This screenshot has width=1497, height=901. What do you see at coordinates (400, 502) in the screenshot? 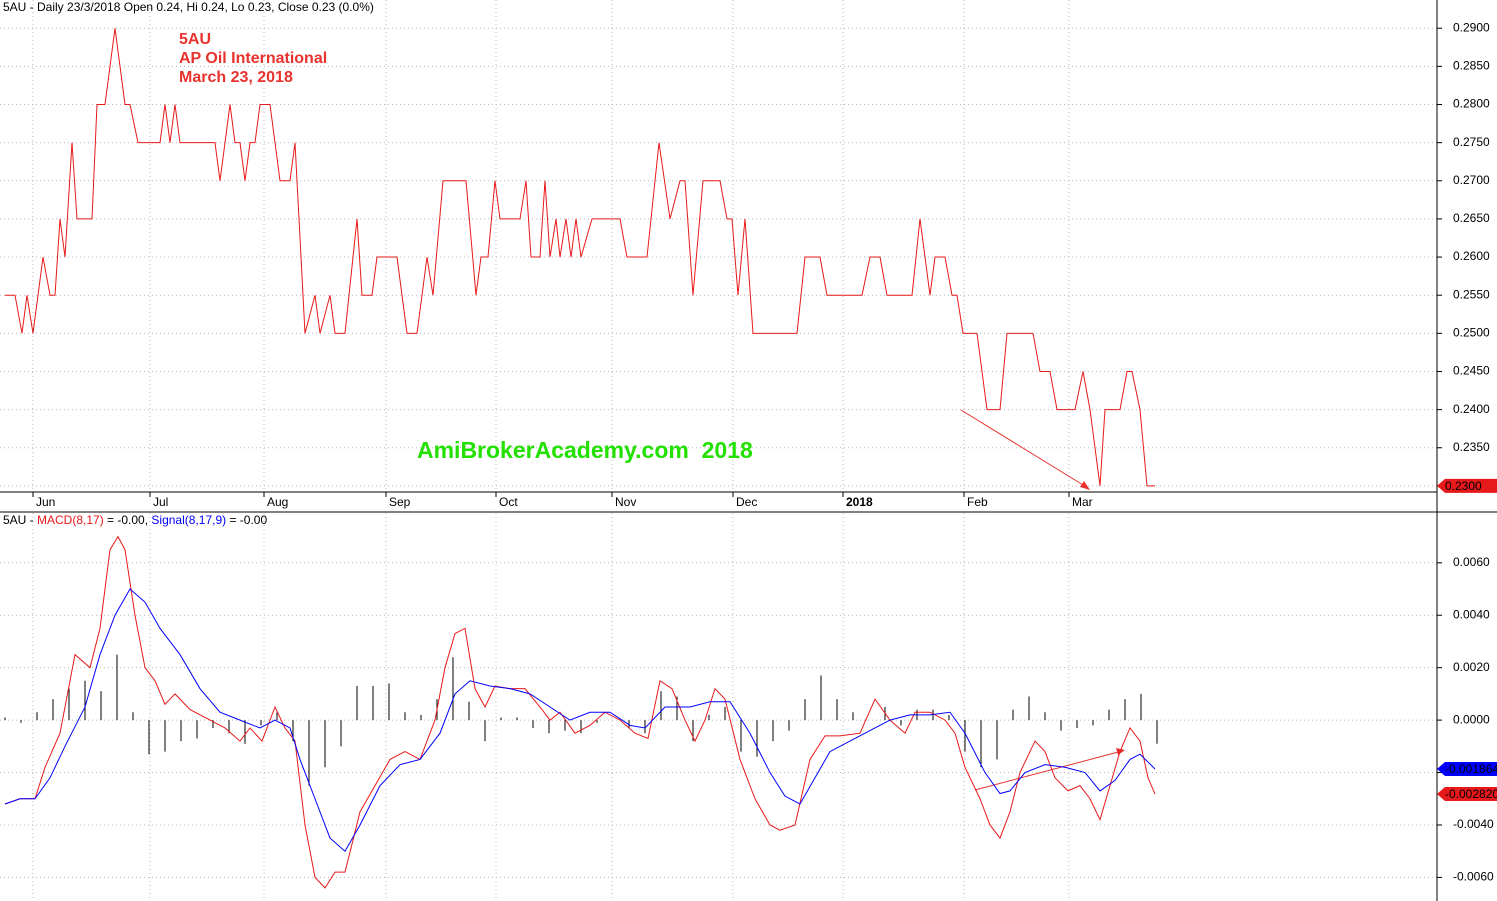
I see `x-tick-label: Sep` at bounding box center [400, 502].